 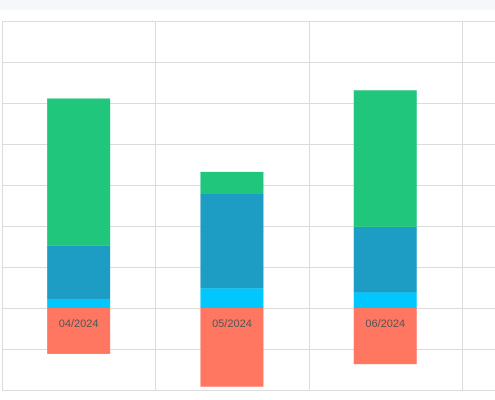 I want to click on category-label: 04/2024, so click(x=79, y=324).